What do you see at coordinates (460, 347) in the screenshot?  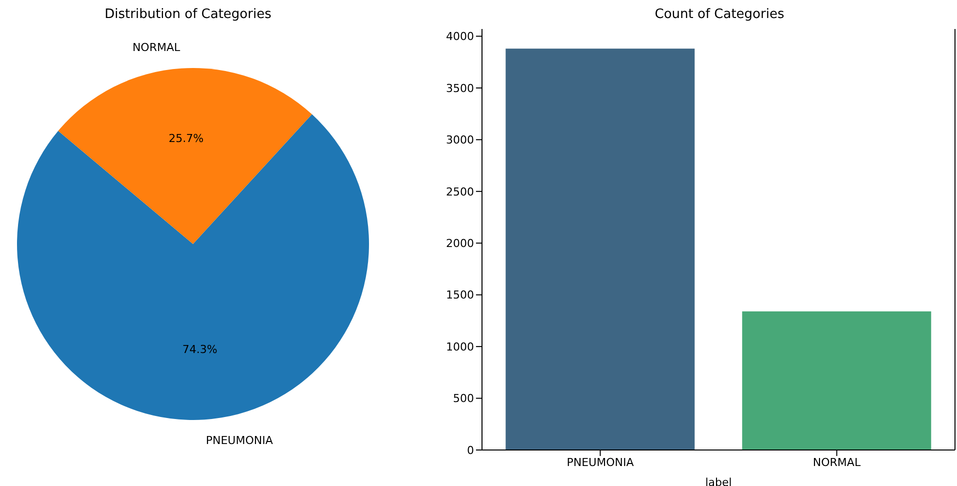 I see `y-tick-label: 1000` at bounding box center [460, 347].